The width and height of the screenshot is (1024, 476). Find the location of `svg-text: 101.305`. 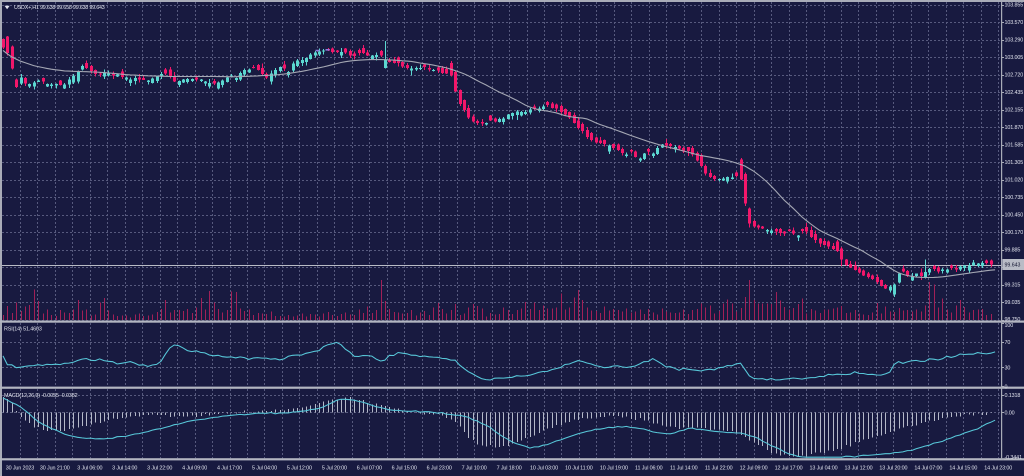

svg-text: 101.305 is located at coordinates (1014, 163).